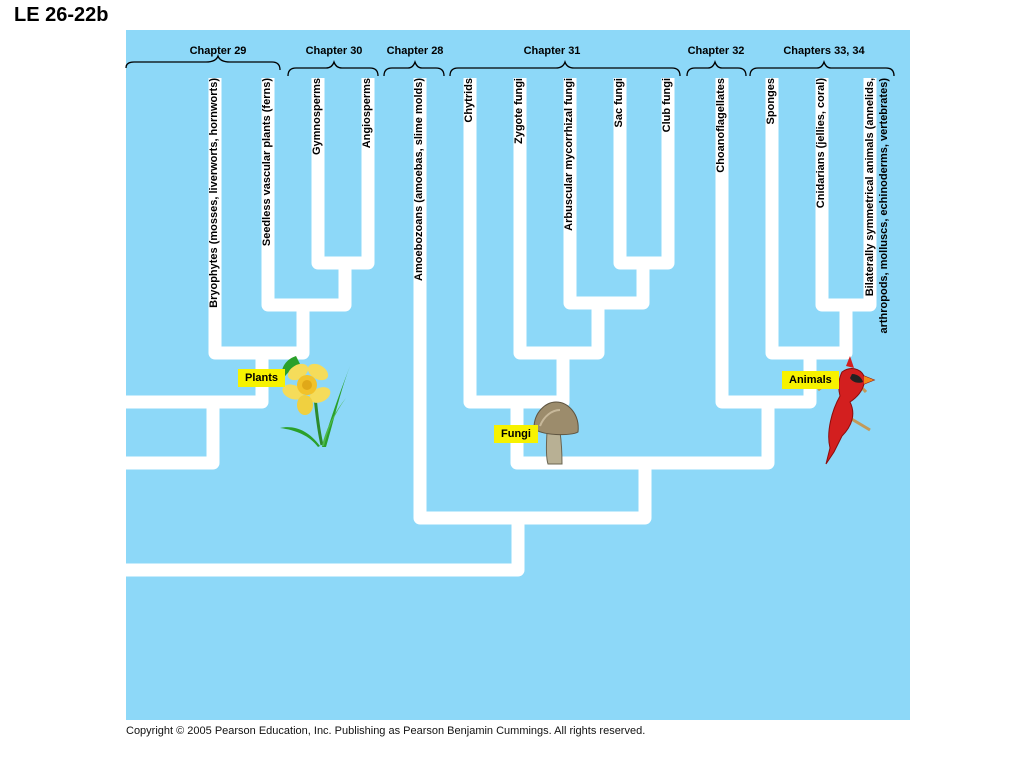  I want to click on chapter-32-label: Chapter 32, so click(716, 51).